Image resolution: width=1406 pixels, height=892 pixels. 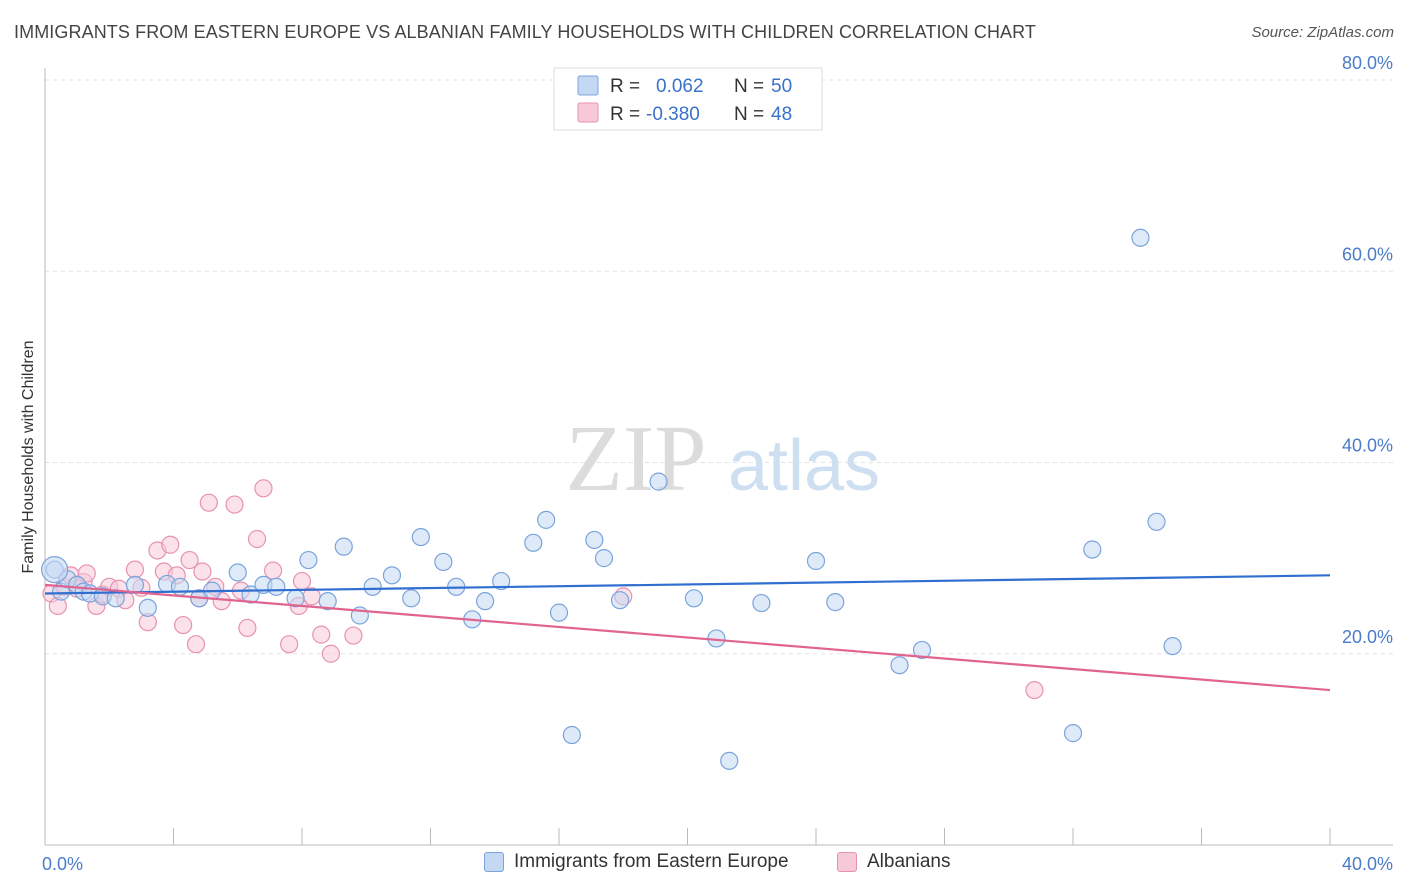 What do you see at coordinates (588, 112) in the screenshot?
I see `legend-swatch-pink` at bounding box center [588, 112].